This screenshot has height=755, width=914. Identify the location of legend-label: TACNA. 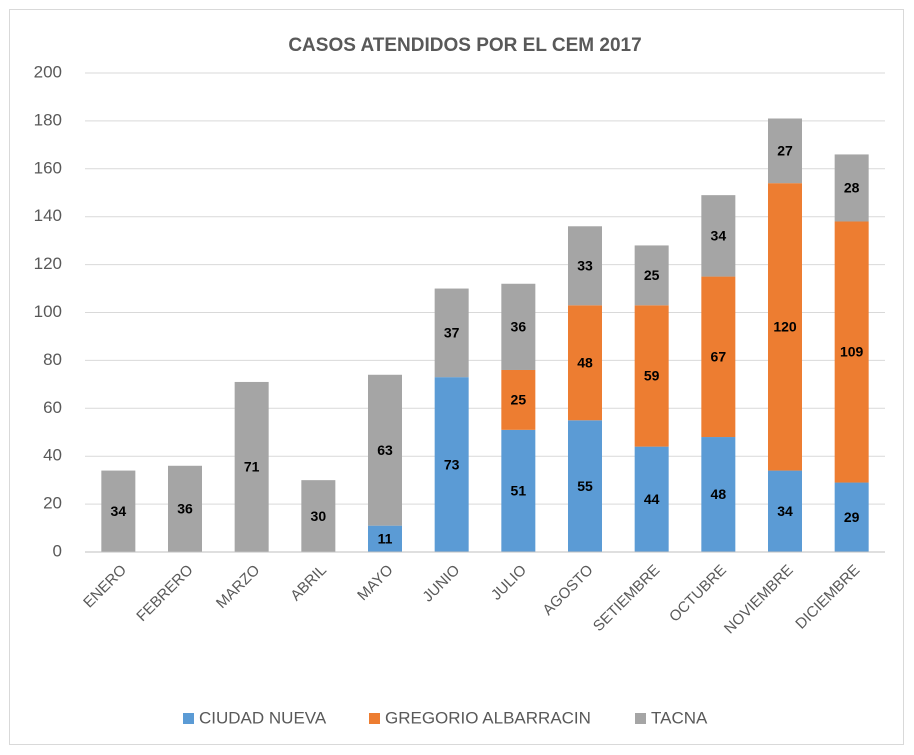
(679, 717).